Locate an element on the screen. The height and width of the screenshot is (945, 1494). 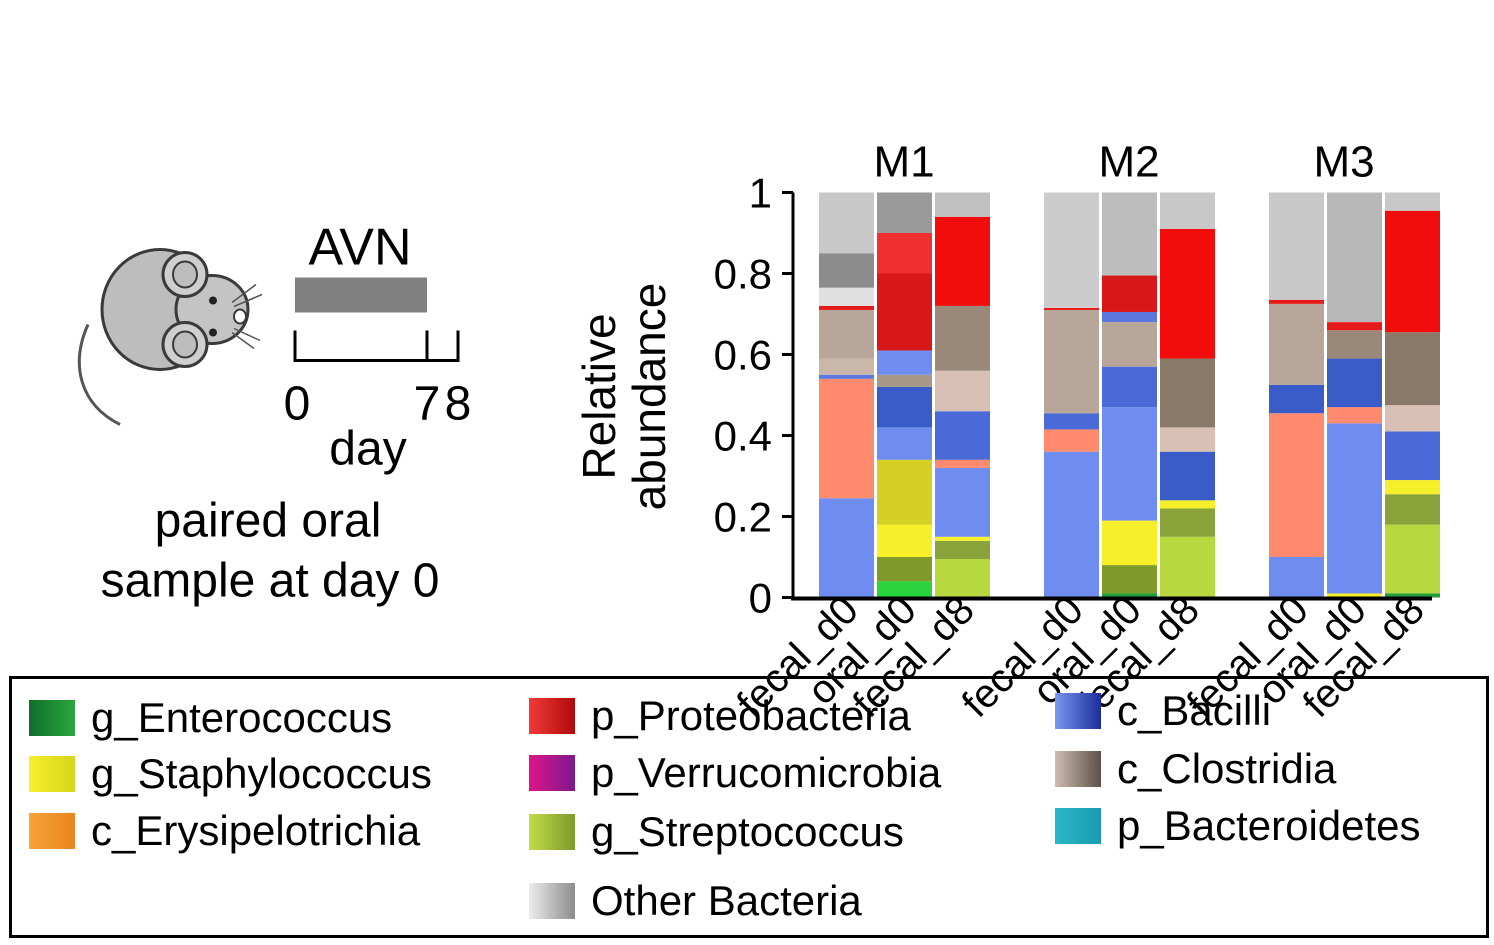
bar-m2-oral-d0 is located at coordinates (1129, 395).